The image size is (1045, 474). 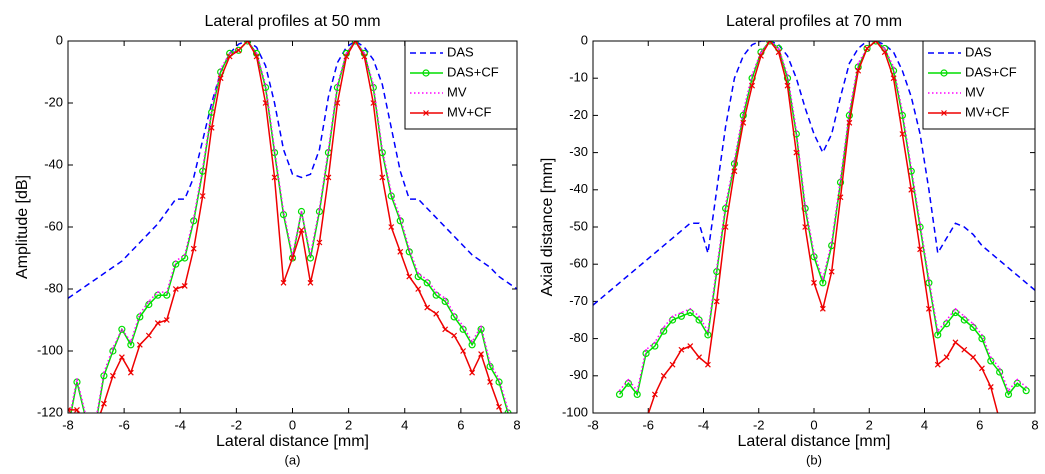 What do you see at coordinates (978, 51) in the screenshot?
I see `legend-label: DAS` at bounding box center [978, 51].